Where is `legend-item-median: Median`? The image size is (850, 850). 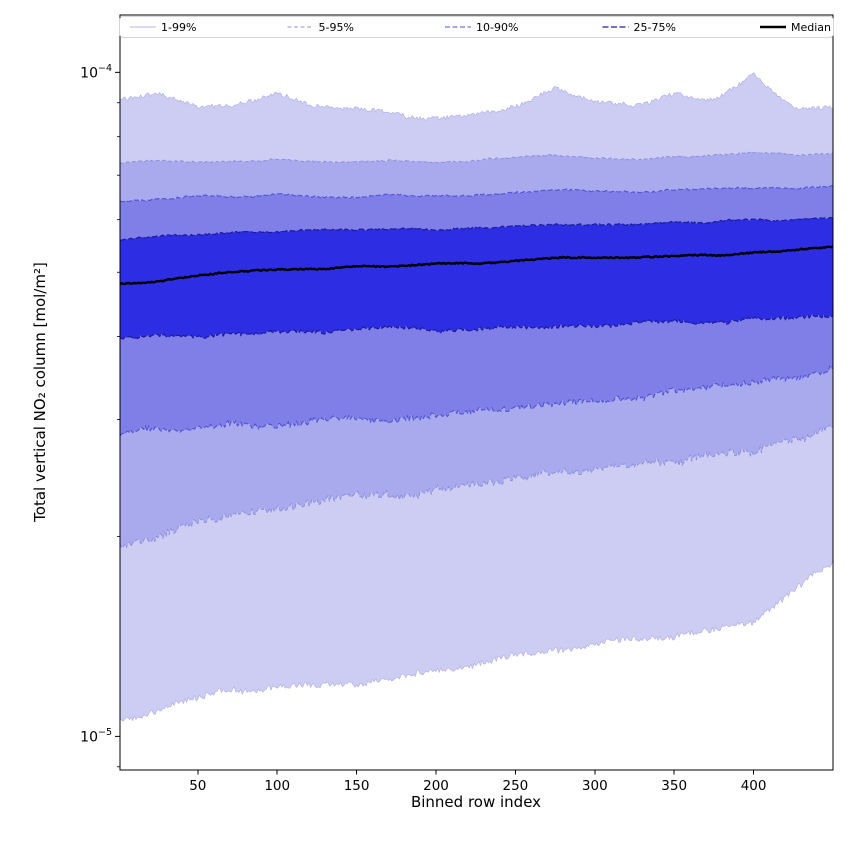
legend-item-median: Median is located at coordinates (795, 27).